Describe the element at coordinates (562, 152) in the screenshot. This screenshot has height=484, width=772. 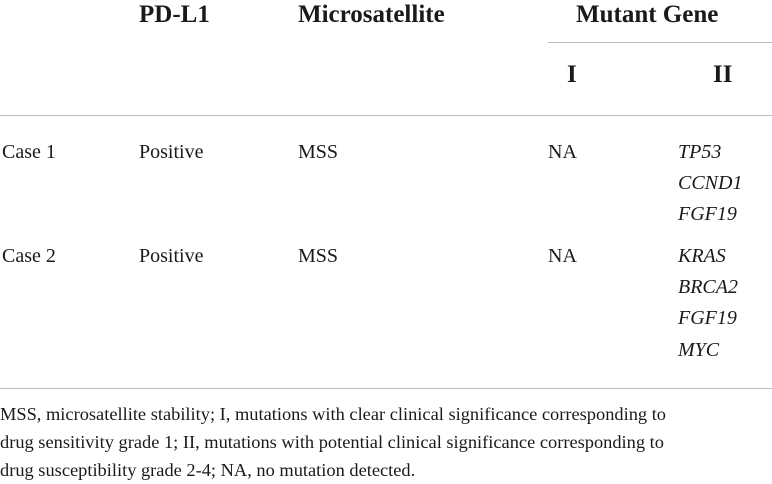
I see `row1-gene-i: NA` at that location.